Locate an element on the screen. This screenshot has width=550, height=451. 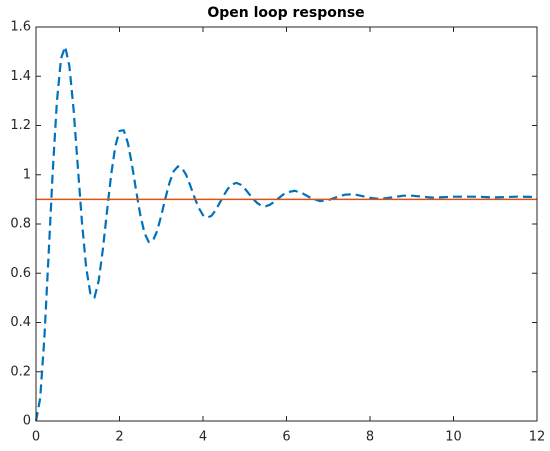
y-tick-label: 0.6 is located at coordinates (20, 273).